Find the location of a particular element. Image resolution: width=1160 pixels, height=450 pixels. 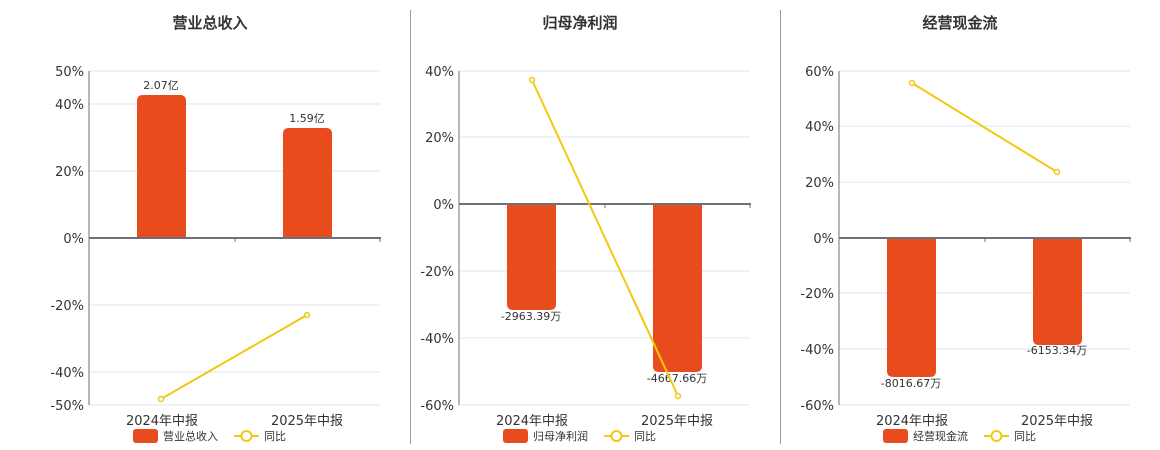

y-axis-labels: 60% 40% 20% 0% -20% -40% -60% is located at coordinates (817, 239).